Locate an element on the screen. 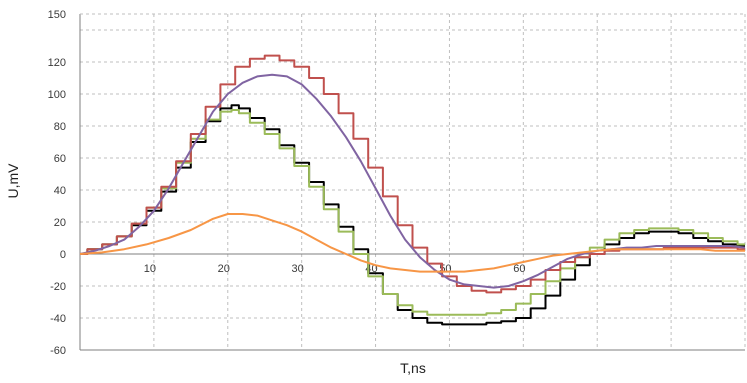  x-tick-label: 10 is located at coordinates (150, 269).